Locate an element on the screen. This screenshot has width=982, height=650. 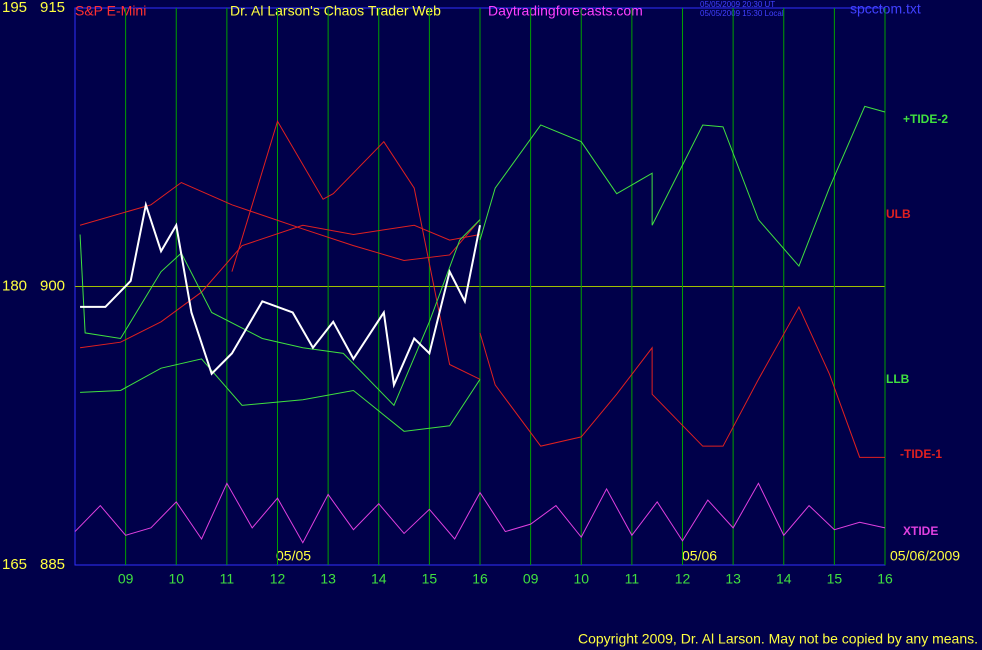
date-label: 05/06 is located at coordinates (699, 556).